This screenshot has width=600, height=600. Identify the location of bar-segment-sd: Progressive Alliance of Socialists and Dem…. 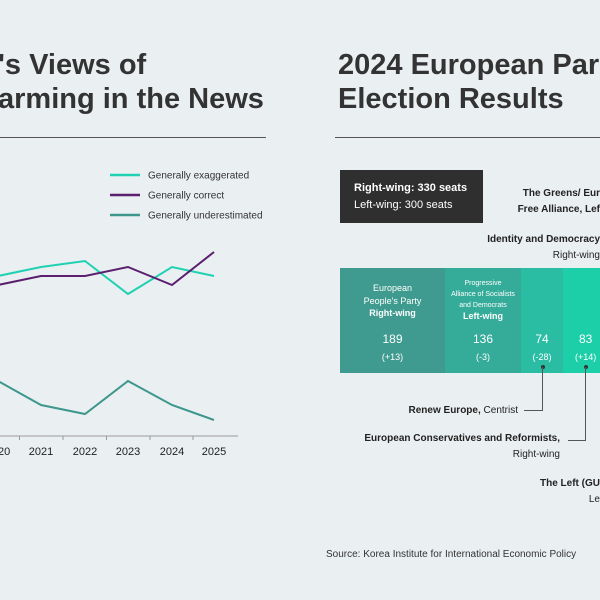
(483, 320).